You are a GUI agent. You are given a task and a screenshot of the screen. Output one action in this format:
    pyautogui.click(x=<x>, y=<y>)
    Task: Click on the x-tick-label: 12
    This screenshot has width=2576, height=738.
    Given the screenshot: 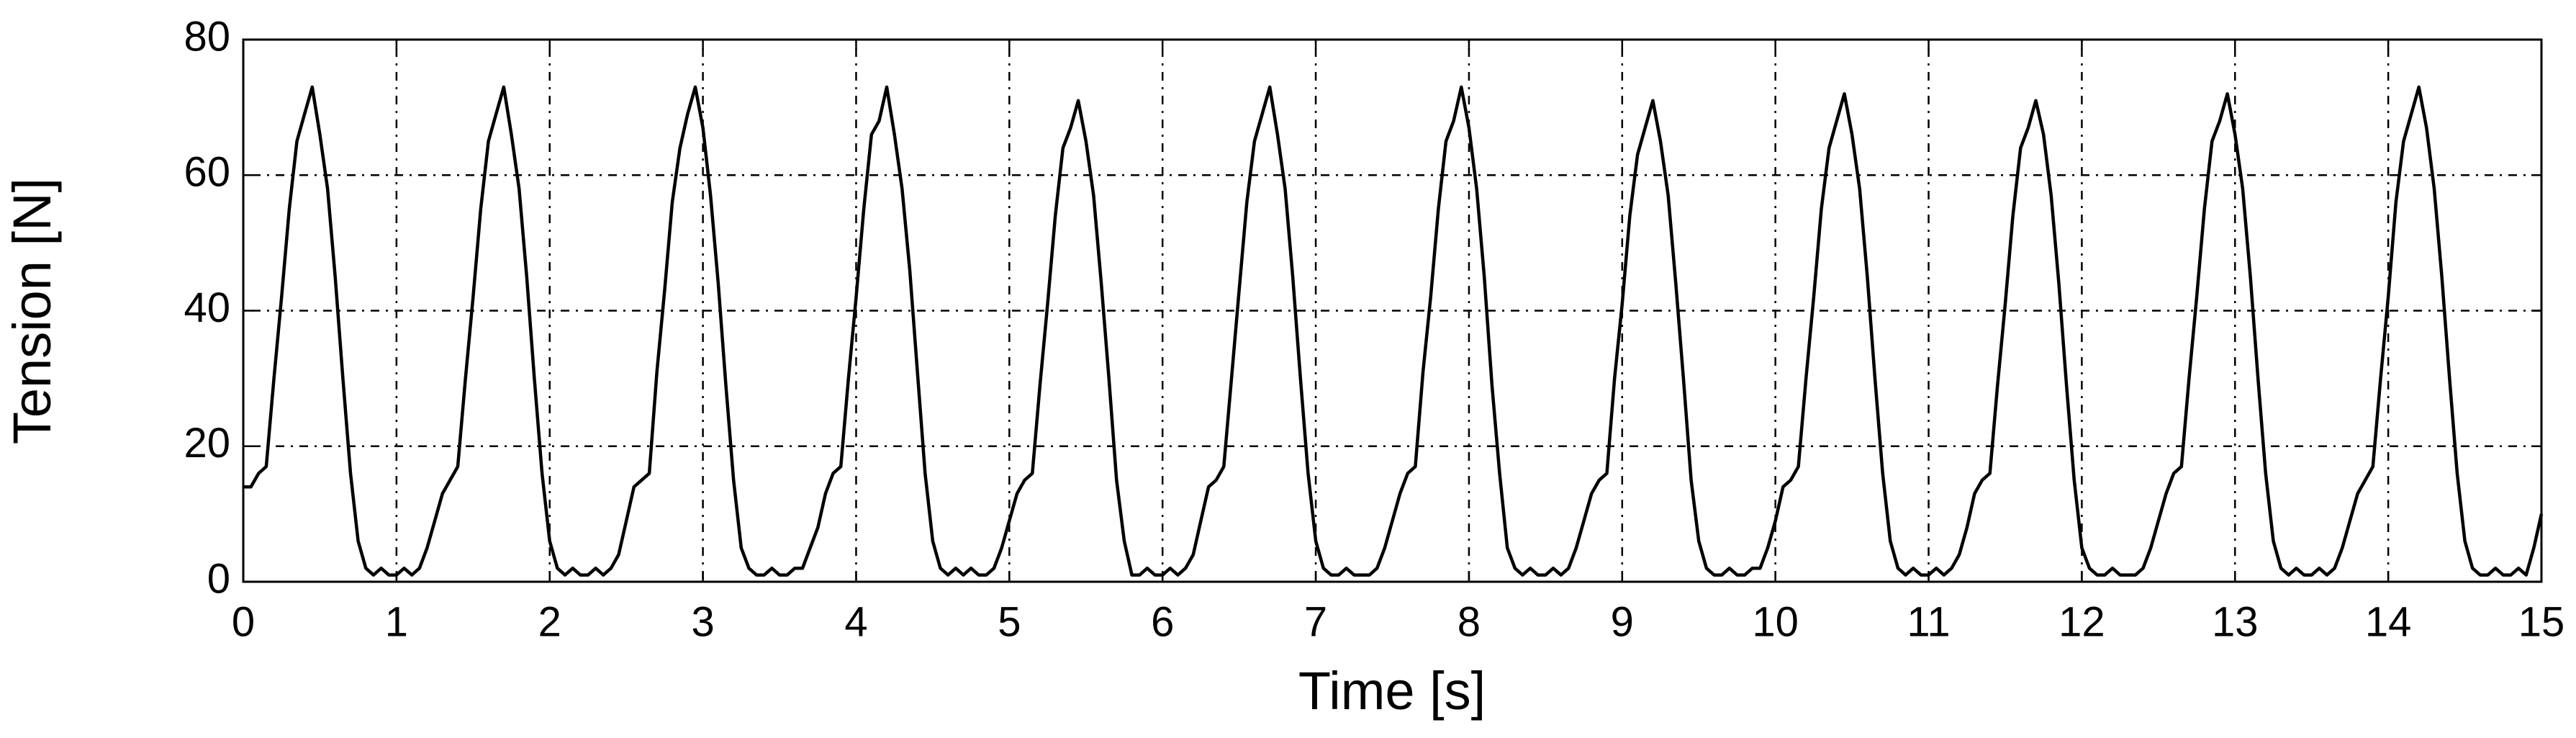 What is the action you would take?
    pyautogui.click(x=2081, y=621)
    